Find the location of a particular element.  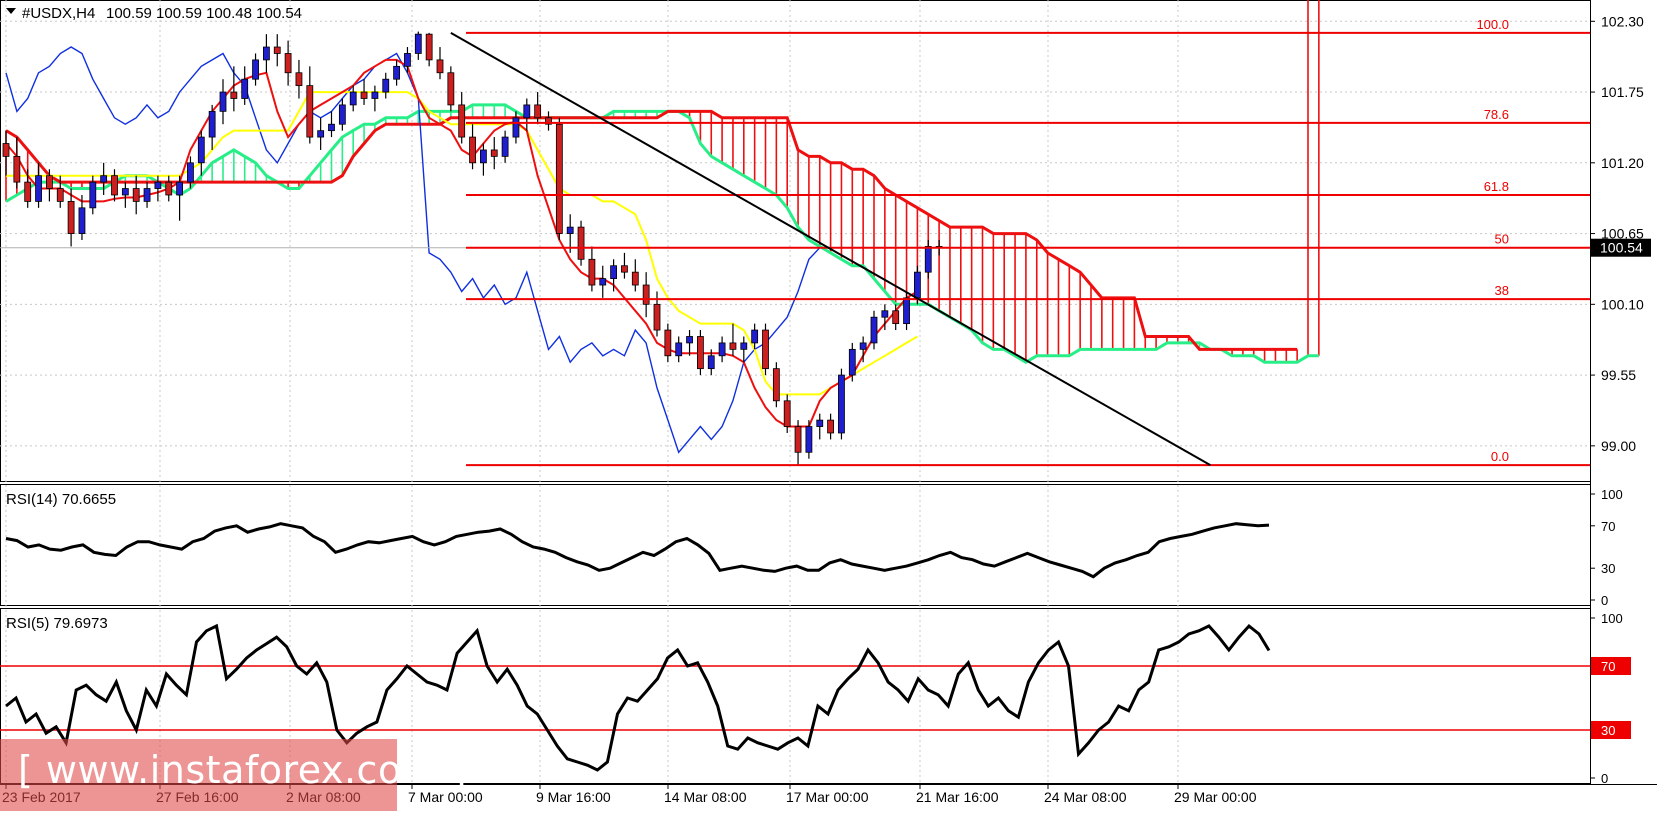

price-tick-label: 99.00 is located at coordinates (1618, 446).